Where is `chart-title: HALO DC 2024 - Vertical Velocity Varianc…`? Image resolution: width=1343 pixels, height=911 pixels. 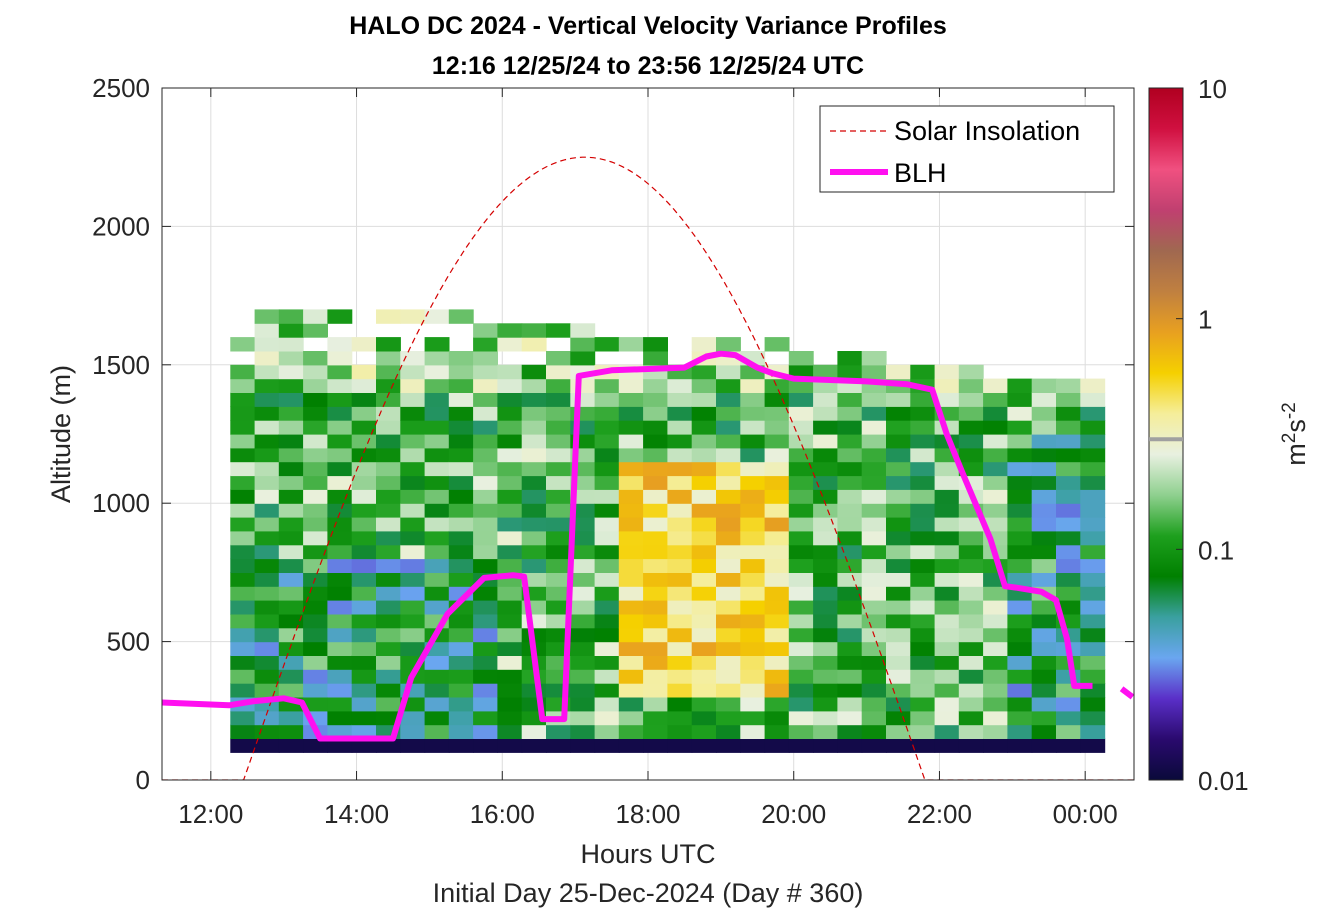 chart-title: HALO DC 2024 - Vertical Velocity Varianc… is located at coordinates (648, 26).